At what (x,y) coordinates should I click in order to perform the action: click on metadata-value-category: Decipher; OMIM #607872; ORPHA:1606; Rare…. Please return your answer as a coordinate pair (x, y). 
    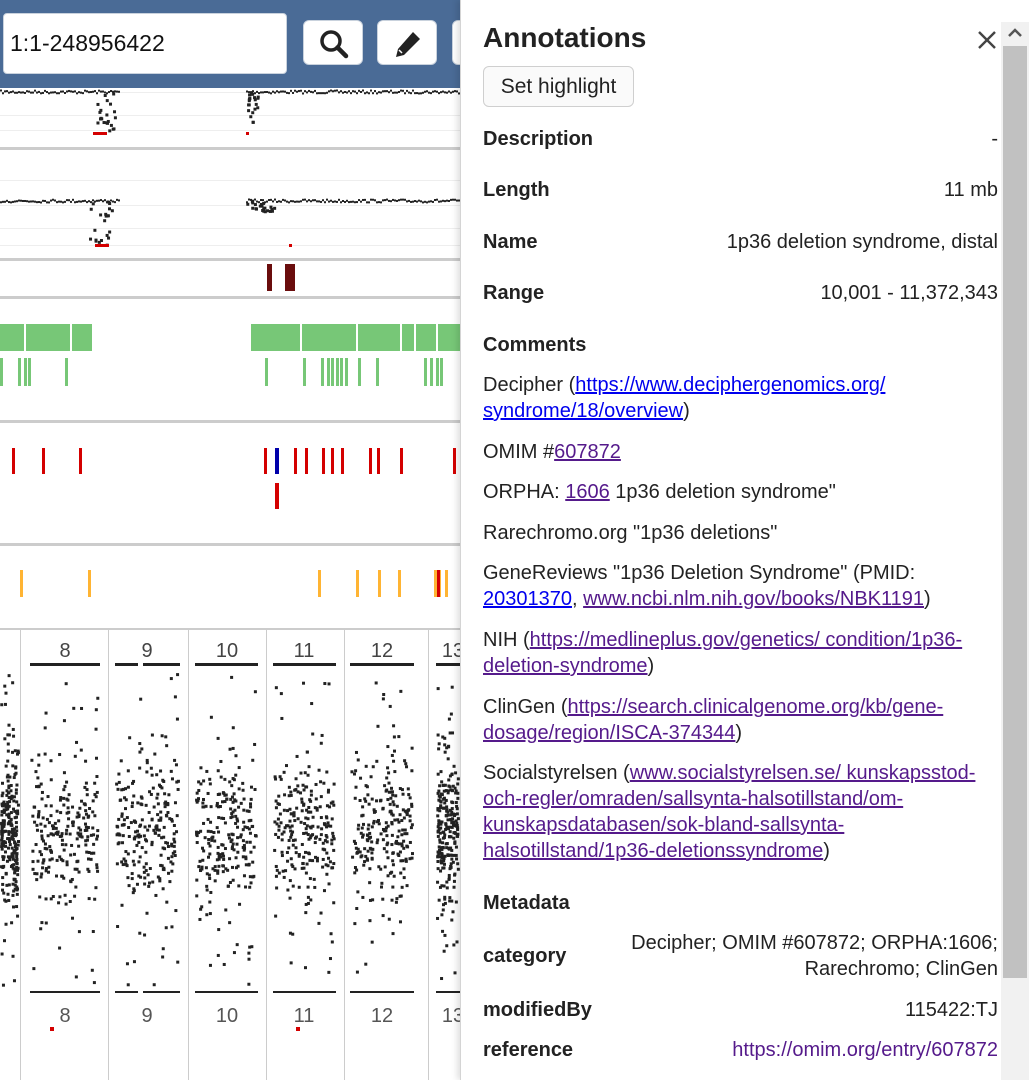
    Looking at the image, I should click on (814, 956).